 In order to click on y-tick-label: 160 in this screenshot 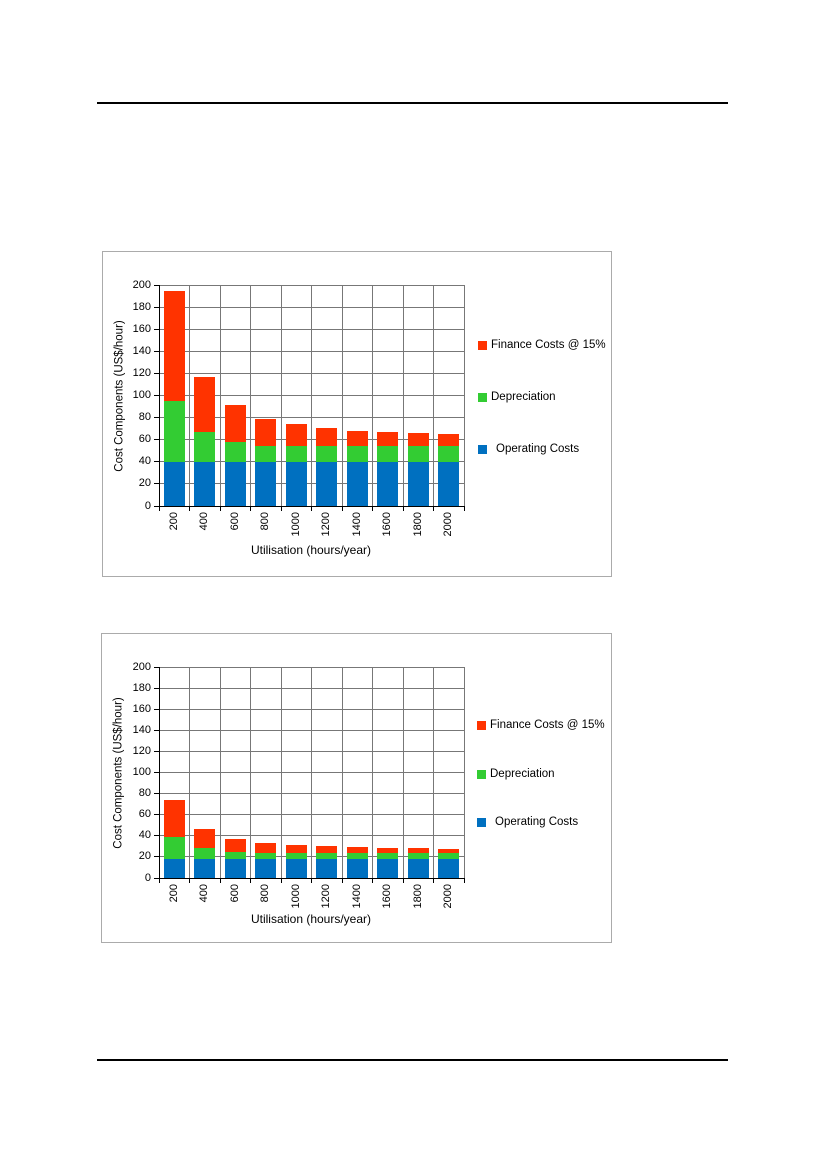, I will do `click(141, 328)`.